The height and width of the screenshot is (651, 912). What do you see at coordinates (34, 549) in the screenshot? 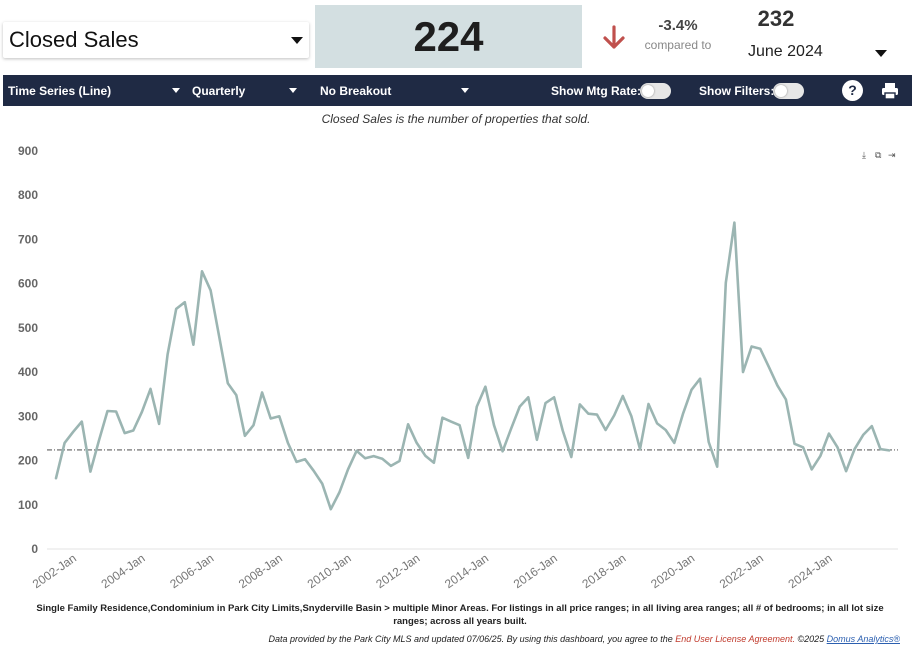
I see `y-tick-label: 0` at bounding box center [34, 549].